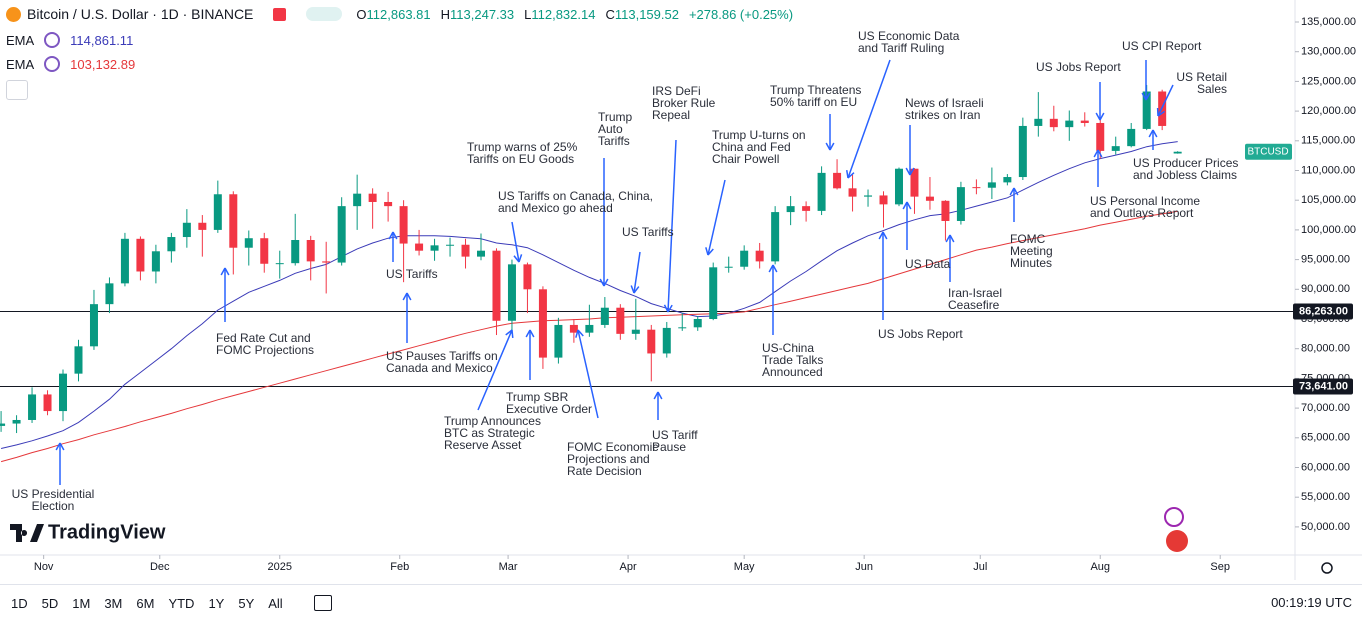 This screenshot has width=1362, height=625. Describe the element at coordinates (50, 603) in the screenshot. I see `range-button: 5D` at that location.